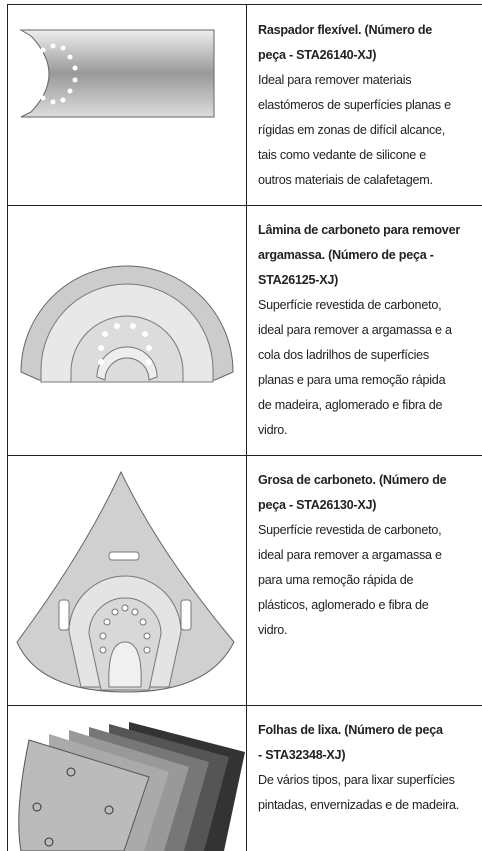 The width and height of the screenshot is (482, 851). I want to click on carbide-grout-blade-image, so click(127, 324).